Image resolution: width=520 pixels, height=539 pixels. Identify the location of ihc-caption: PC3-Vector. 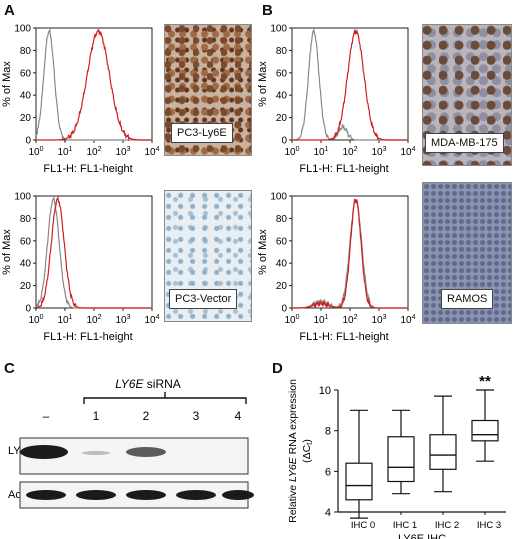
(203, 299).